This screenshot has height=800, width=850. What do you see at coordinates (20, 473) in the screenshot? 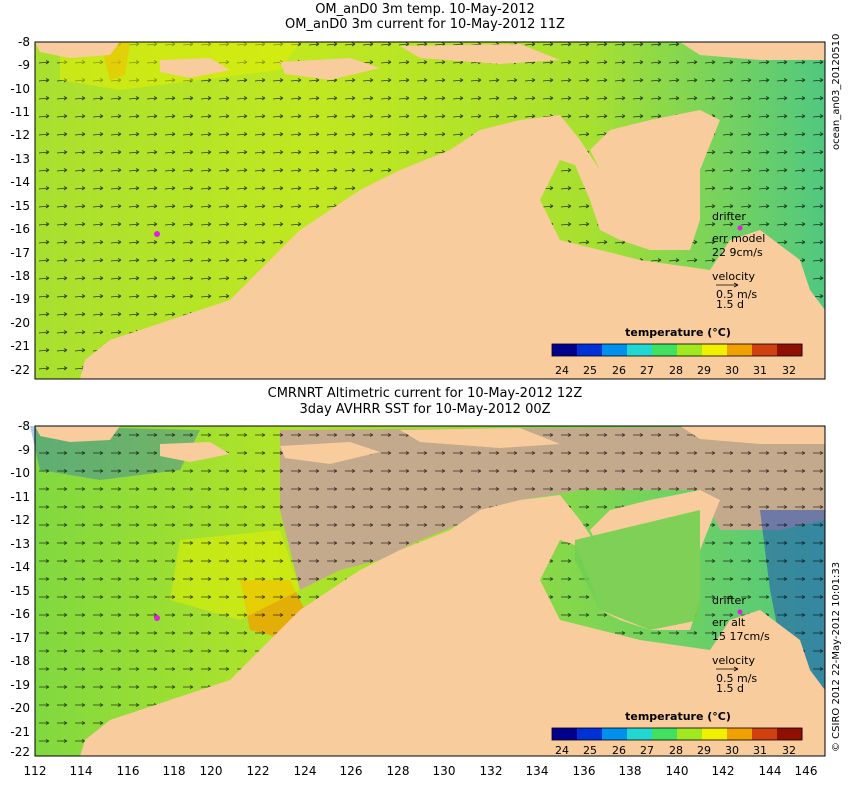
I see `bottom-lat-tick: -10` at bounding box center [20, 473].